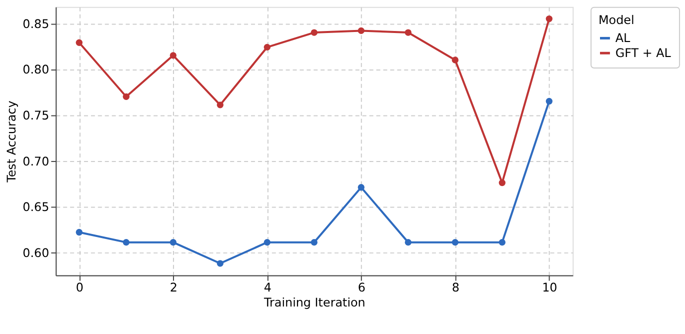 This screenshot has height=334, width=685. I want to click on x-tick-label: 0, so click(80, 287).